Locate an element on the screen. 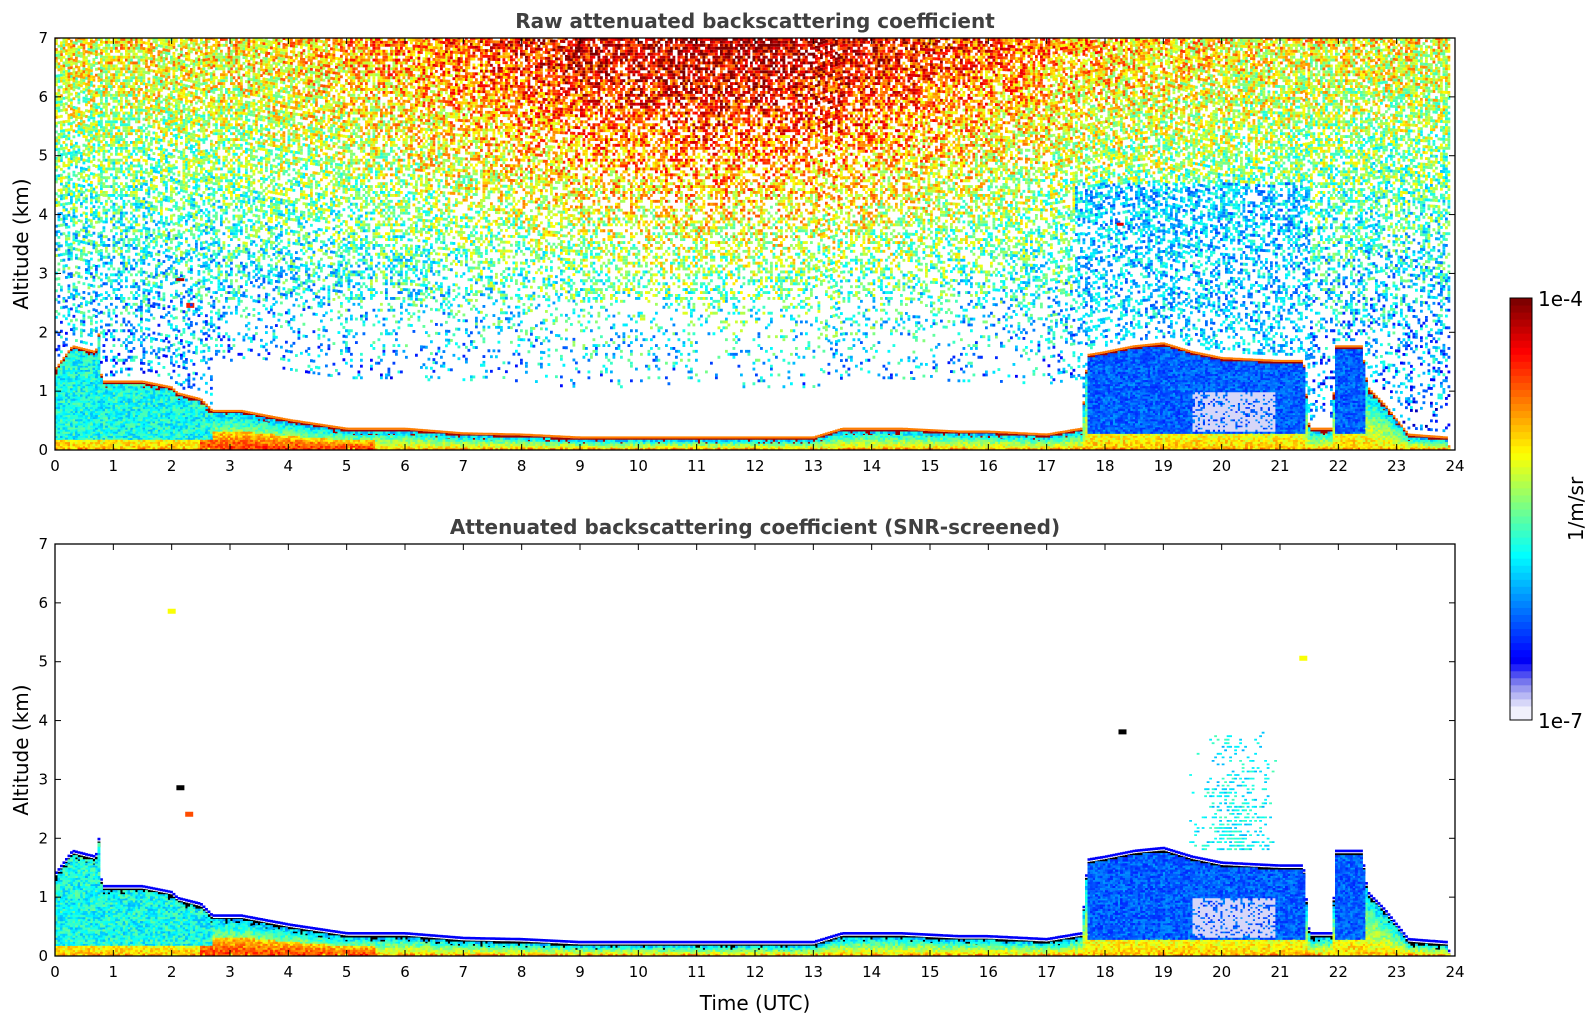  x-tick-label: 10 is located at coordinates (638, 466).